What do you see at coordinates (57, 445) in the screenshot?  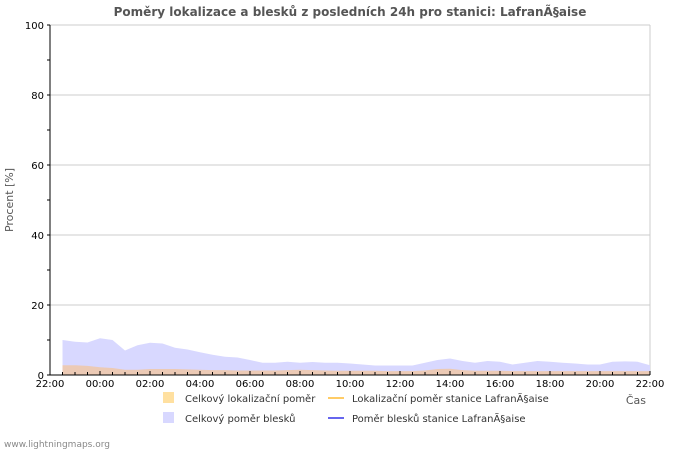 I see `footer-link: www.lightningmaps.org` at bounding box center [57, 445].